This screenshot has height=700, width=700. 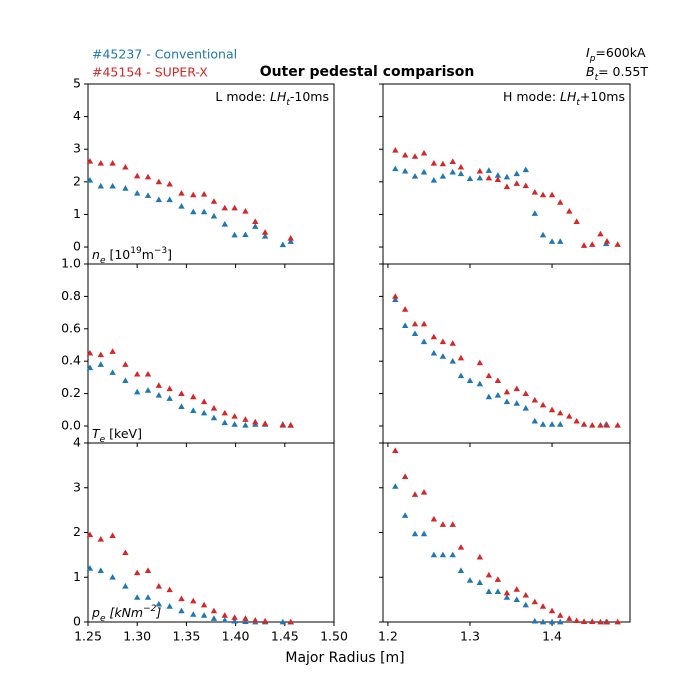 What do you see at coordinates (136, 251) in the screenshot?
I see `text-part: 19` at bounding box center [136, 251].